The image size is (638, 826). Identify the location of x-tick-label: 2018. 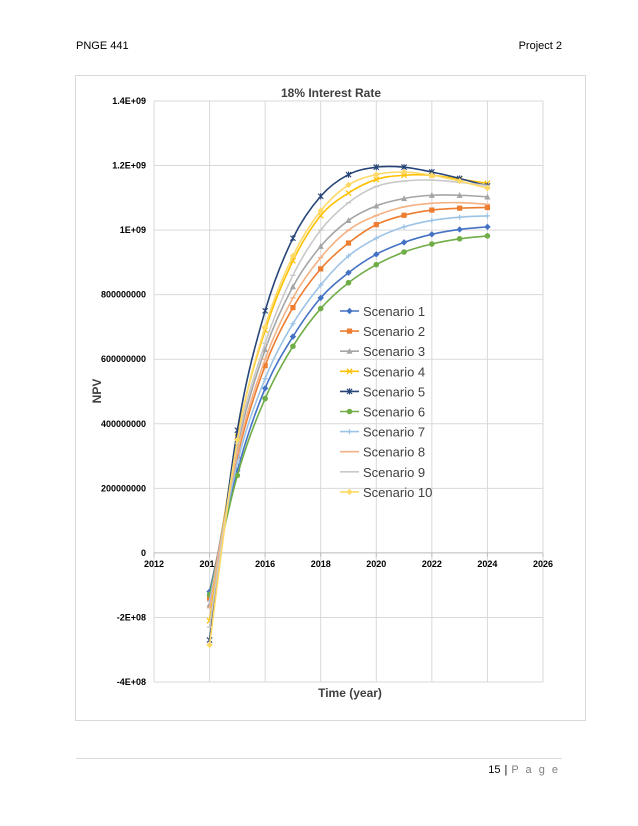
(321, 564).